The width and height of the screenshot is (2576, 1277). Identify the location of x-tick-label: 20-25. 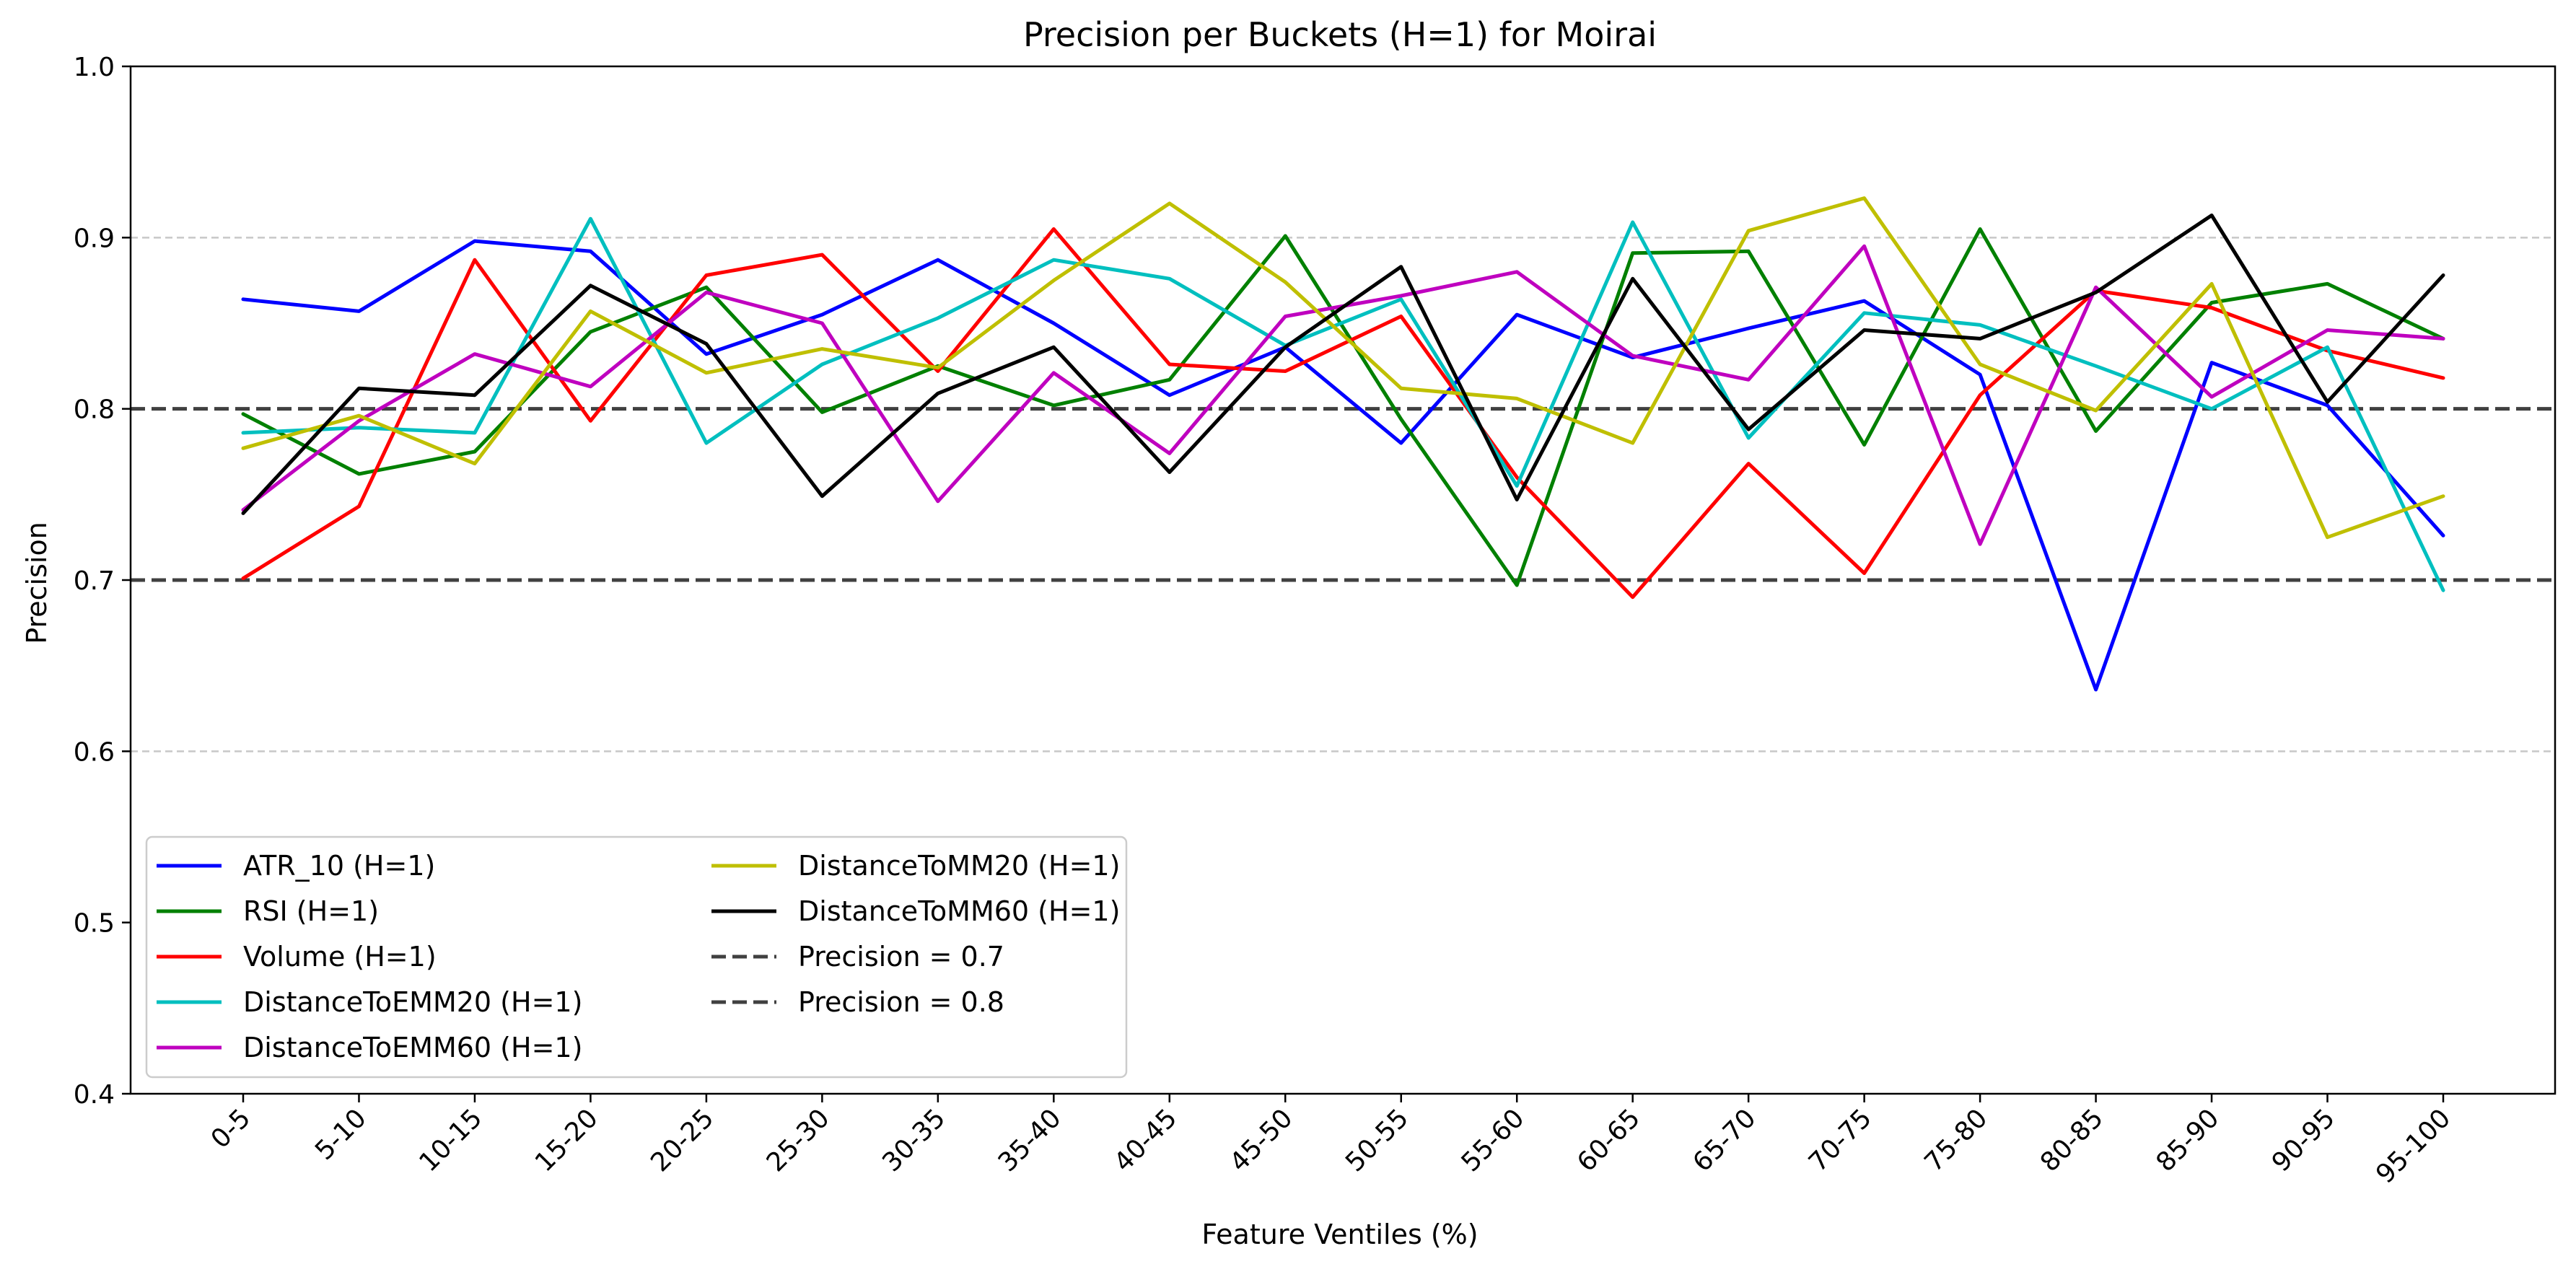
(682, 1140).